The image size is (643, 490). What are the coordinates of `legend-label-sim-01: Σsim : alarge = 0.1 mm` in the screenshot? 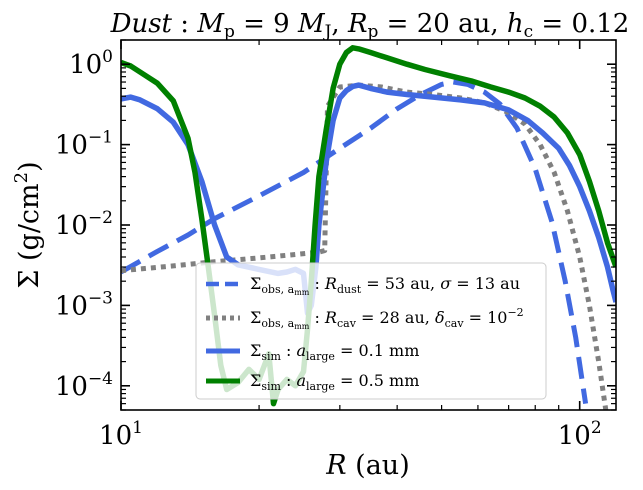 It's located at (334, 352).